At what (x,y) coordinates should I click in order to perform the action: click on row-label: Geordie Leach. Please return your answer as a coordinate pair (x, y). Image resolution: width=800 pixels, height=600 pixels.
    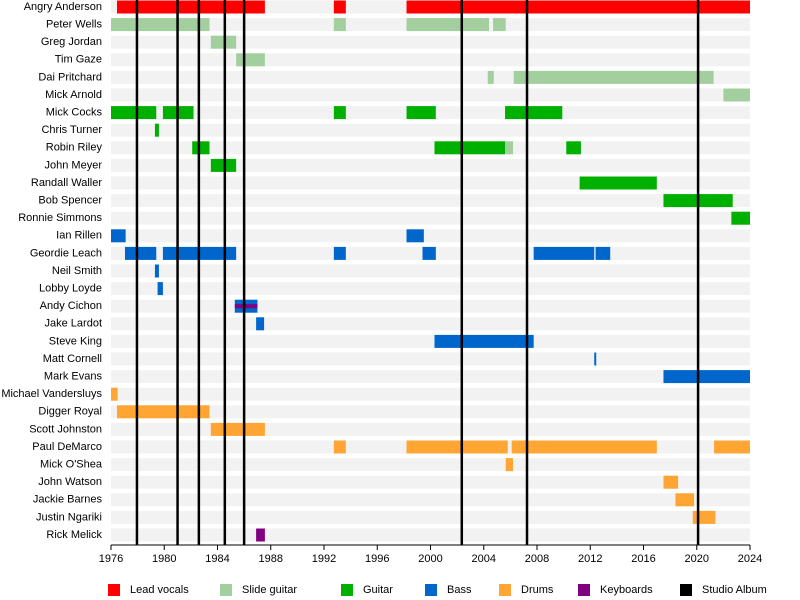
    Looking at the image, I should click on (66, 253).